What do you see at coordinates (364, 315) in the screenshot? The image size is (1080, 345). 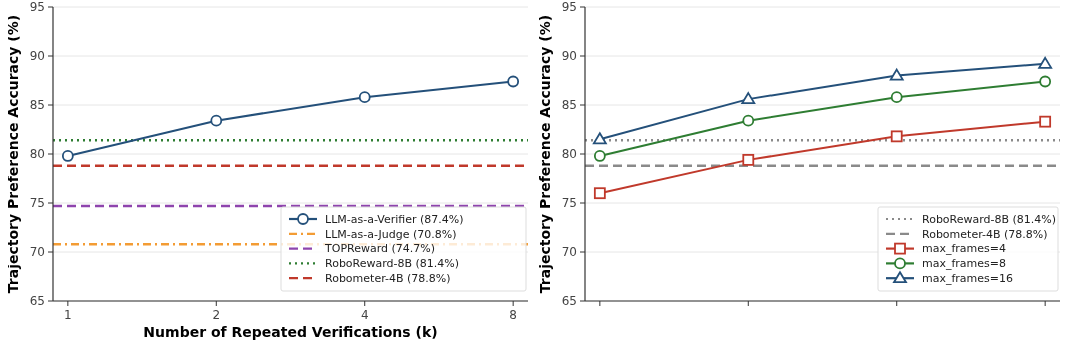 I see `x-tick-label: 4` at bounding box center [364, 315].